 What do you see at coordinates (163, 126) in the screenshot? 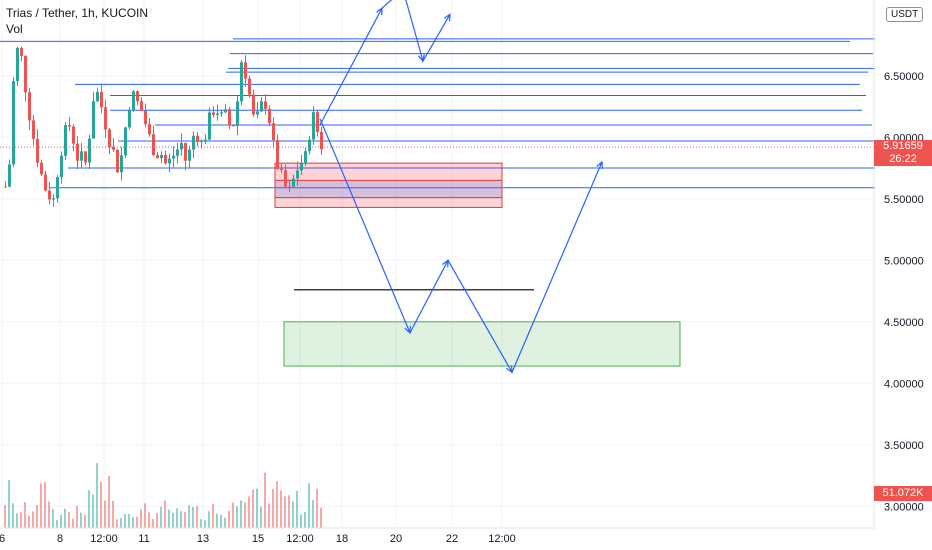
I see `candlesticks` at bounding box center [163, 126].